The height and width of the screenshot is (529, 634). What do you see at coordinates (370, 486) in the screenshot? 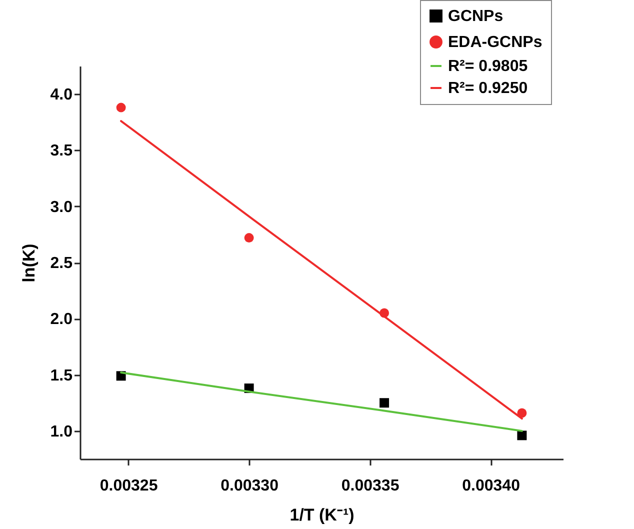
I see `x-tick-label: 0.00335` at bounding box center [370, 486].